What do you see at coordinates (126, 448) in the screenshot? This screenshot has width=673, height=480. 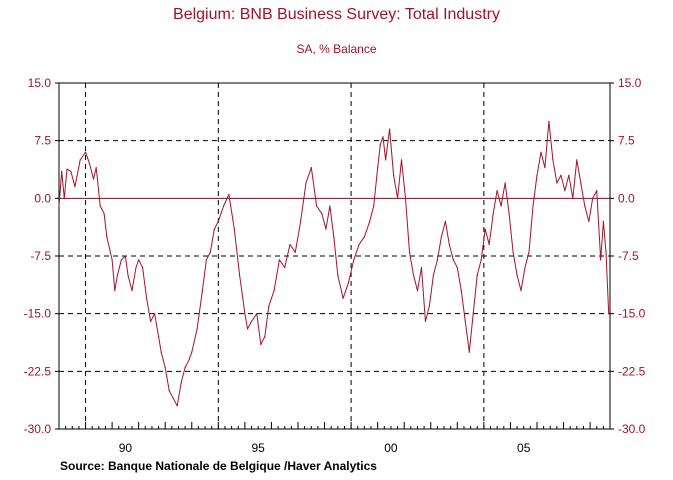 I see `x-tick-label: 90` at bounding box center [126, 448].